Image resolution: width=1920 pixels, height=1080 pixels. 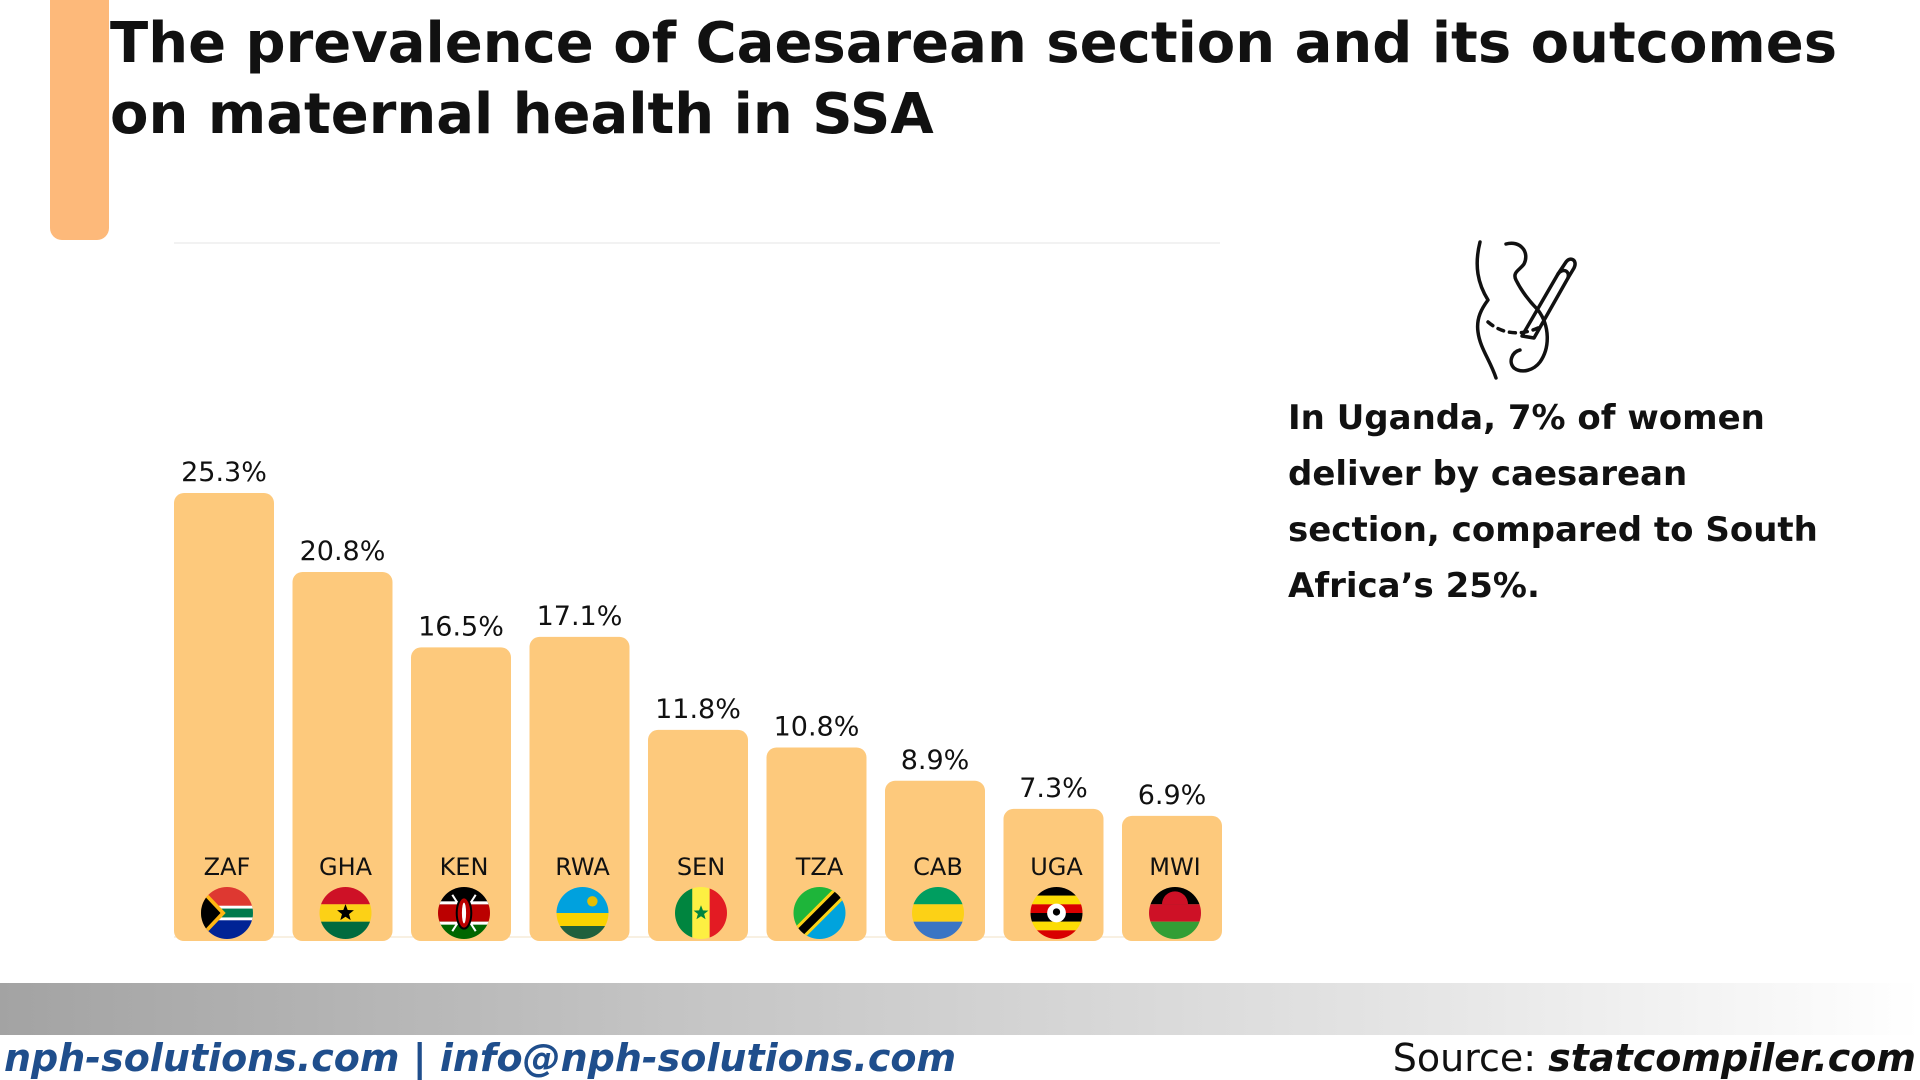 What do you see at coordinates (464, 913) in the screenshot?
I see `kenya-flag-icon` at bounding box center [464, 913].